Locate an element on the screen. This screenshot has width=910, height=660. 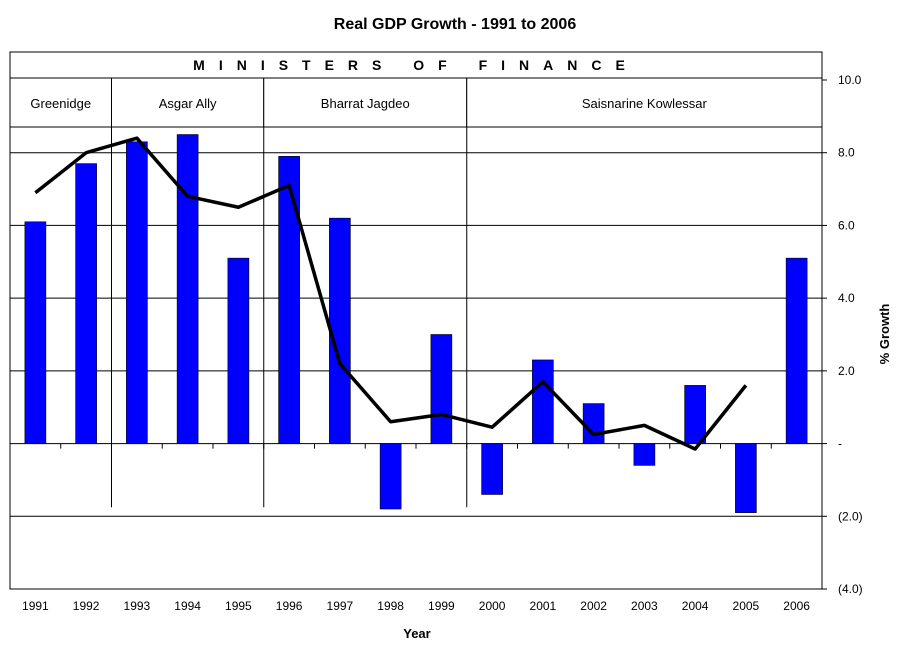
banner-ministers-of-finance: MINISTERS OF FINANCE is located at coordinates (416, 65).